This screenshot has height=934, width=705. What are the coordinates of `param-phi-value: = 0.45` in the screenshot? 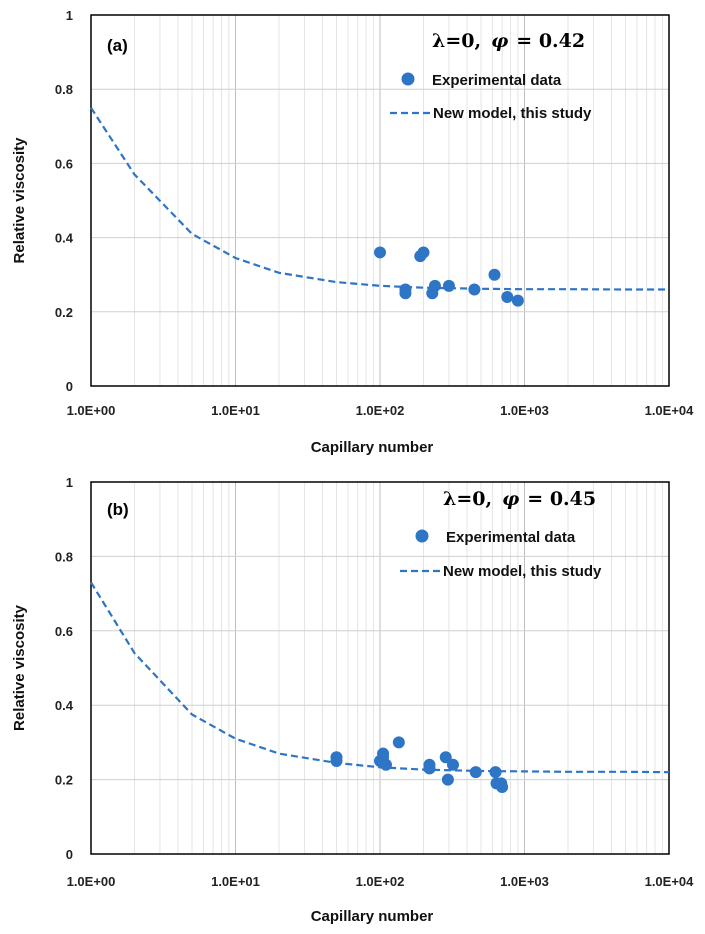 It's located at (561, 499).